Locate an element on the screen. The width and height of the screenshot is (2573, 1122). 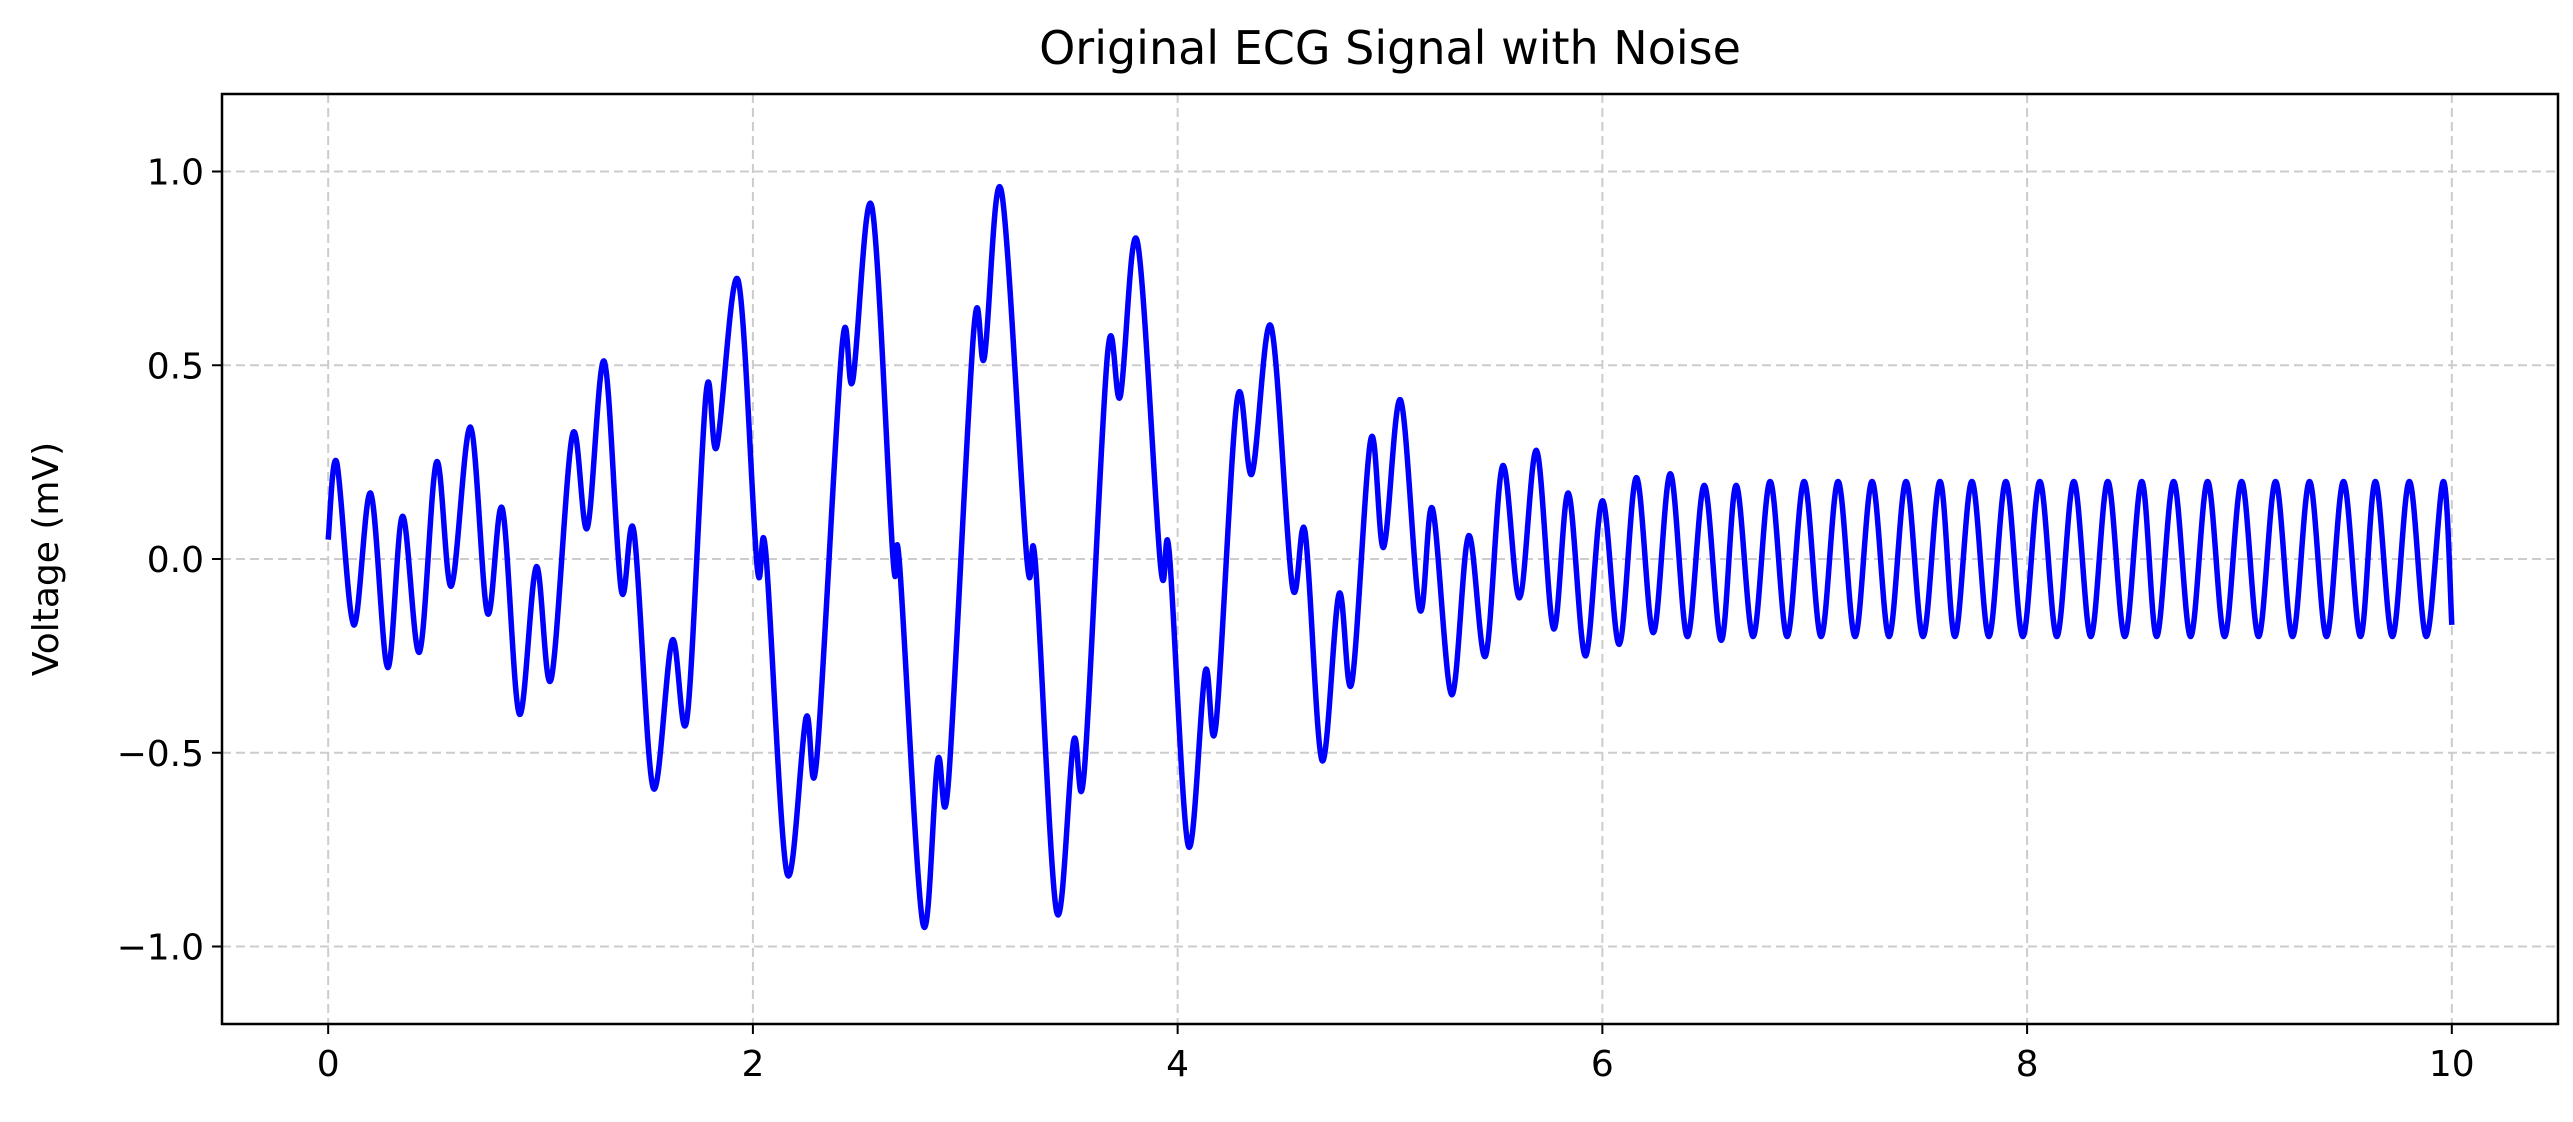
y-tick-label: 1.0 is located at coordinates (175, 173).